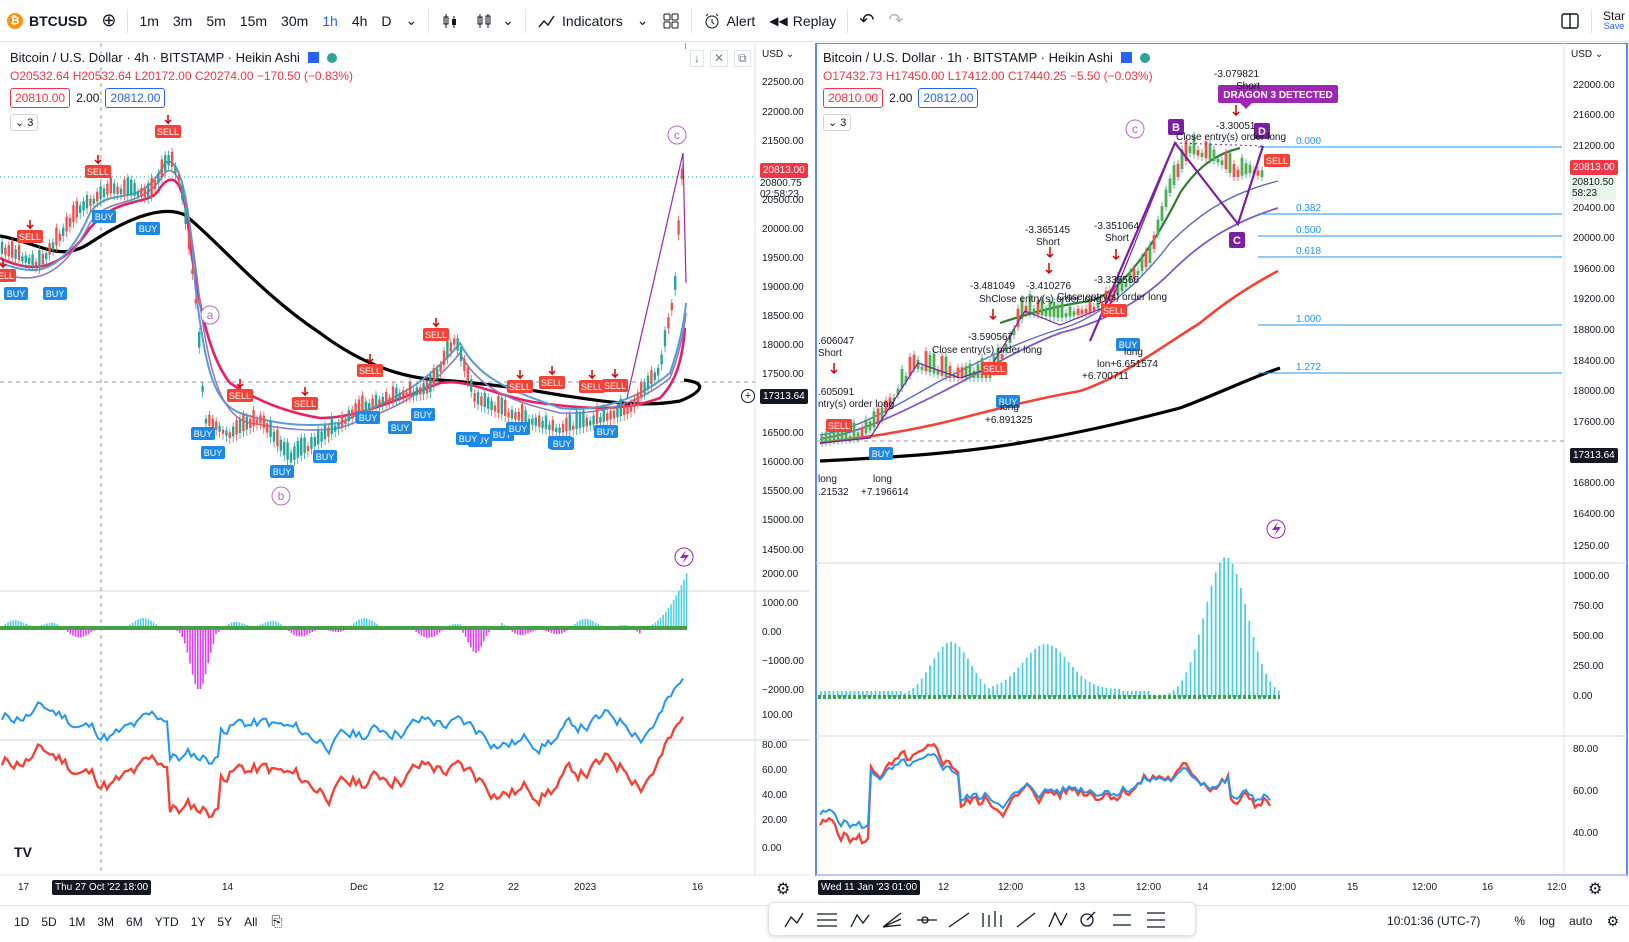  I want to click on right-currency-label: USD ⌄, so click(1587, 54).